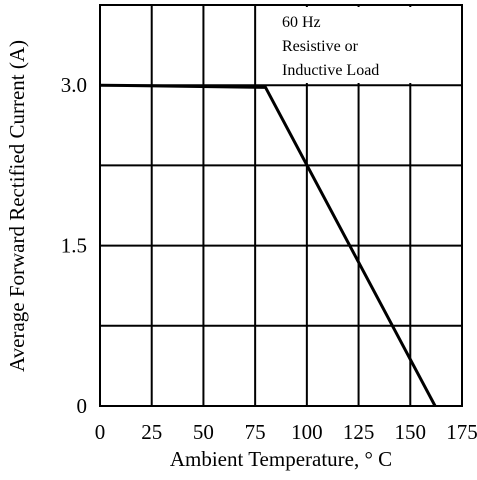  Describe the element at coordinates (281, 459) in the screenshot. I see `x-axis-label: Ambient Temperature, ° C` at that location.